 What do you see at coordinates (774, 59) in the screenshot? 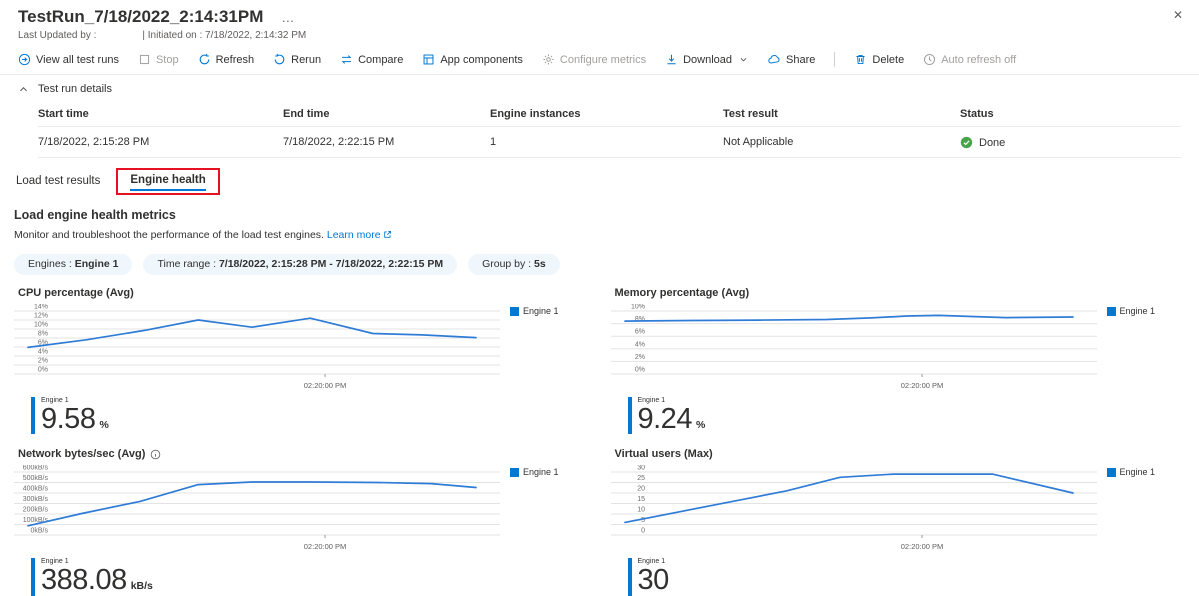
I see `share-cloud-icon` at bounding box center [774, 59].